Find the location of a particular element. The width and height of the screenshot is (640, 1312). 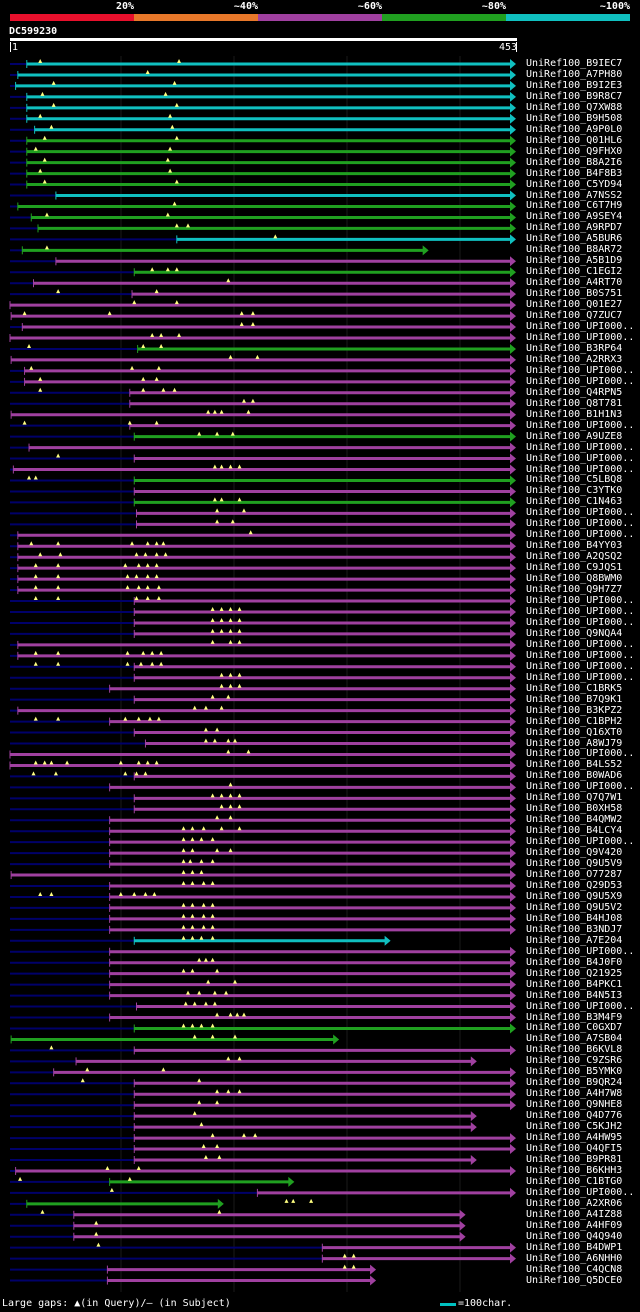

hit-label: UniRef100_C1EGI2 is located at coordinates (574, 272).